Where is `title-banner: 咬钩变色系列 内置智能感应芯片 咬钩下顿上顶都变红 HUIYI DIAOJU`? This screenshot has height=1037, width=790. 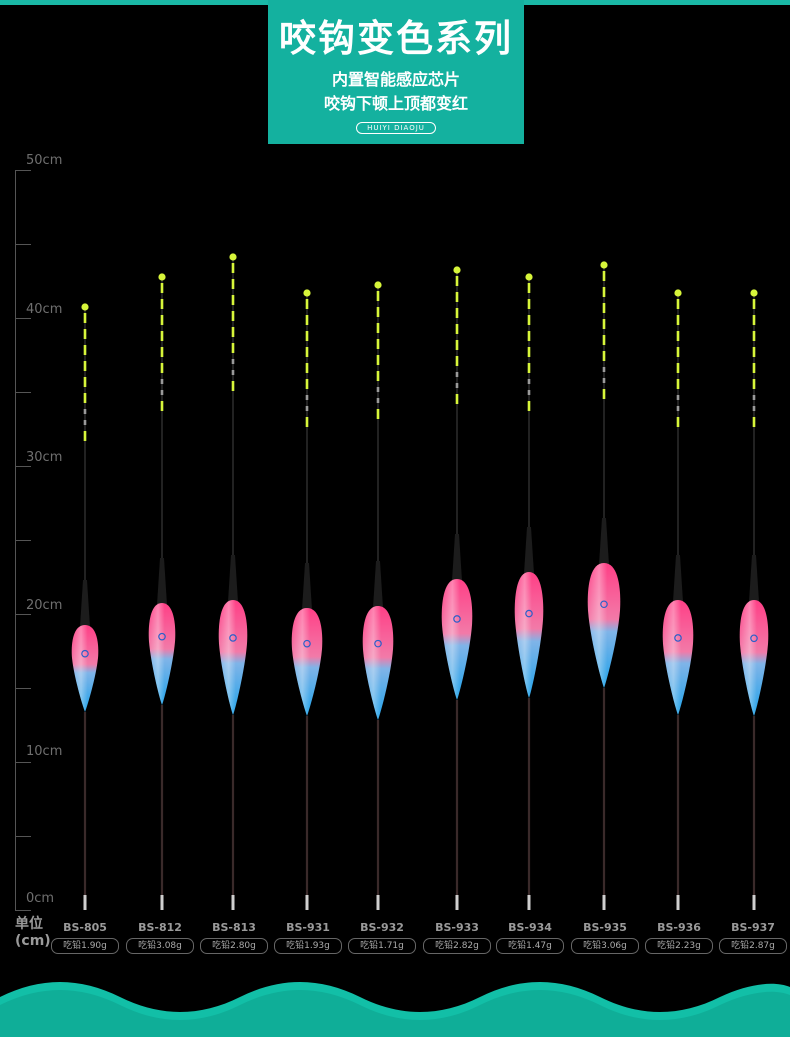
title-banner: 咬钩变色系列 内置智能感应芯片 咬钩下顿上顶都变红 HUIYI DIAOJU is located at coordinates (396, 72).